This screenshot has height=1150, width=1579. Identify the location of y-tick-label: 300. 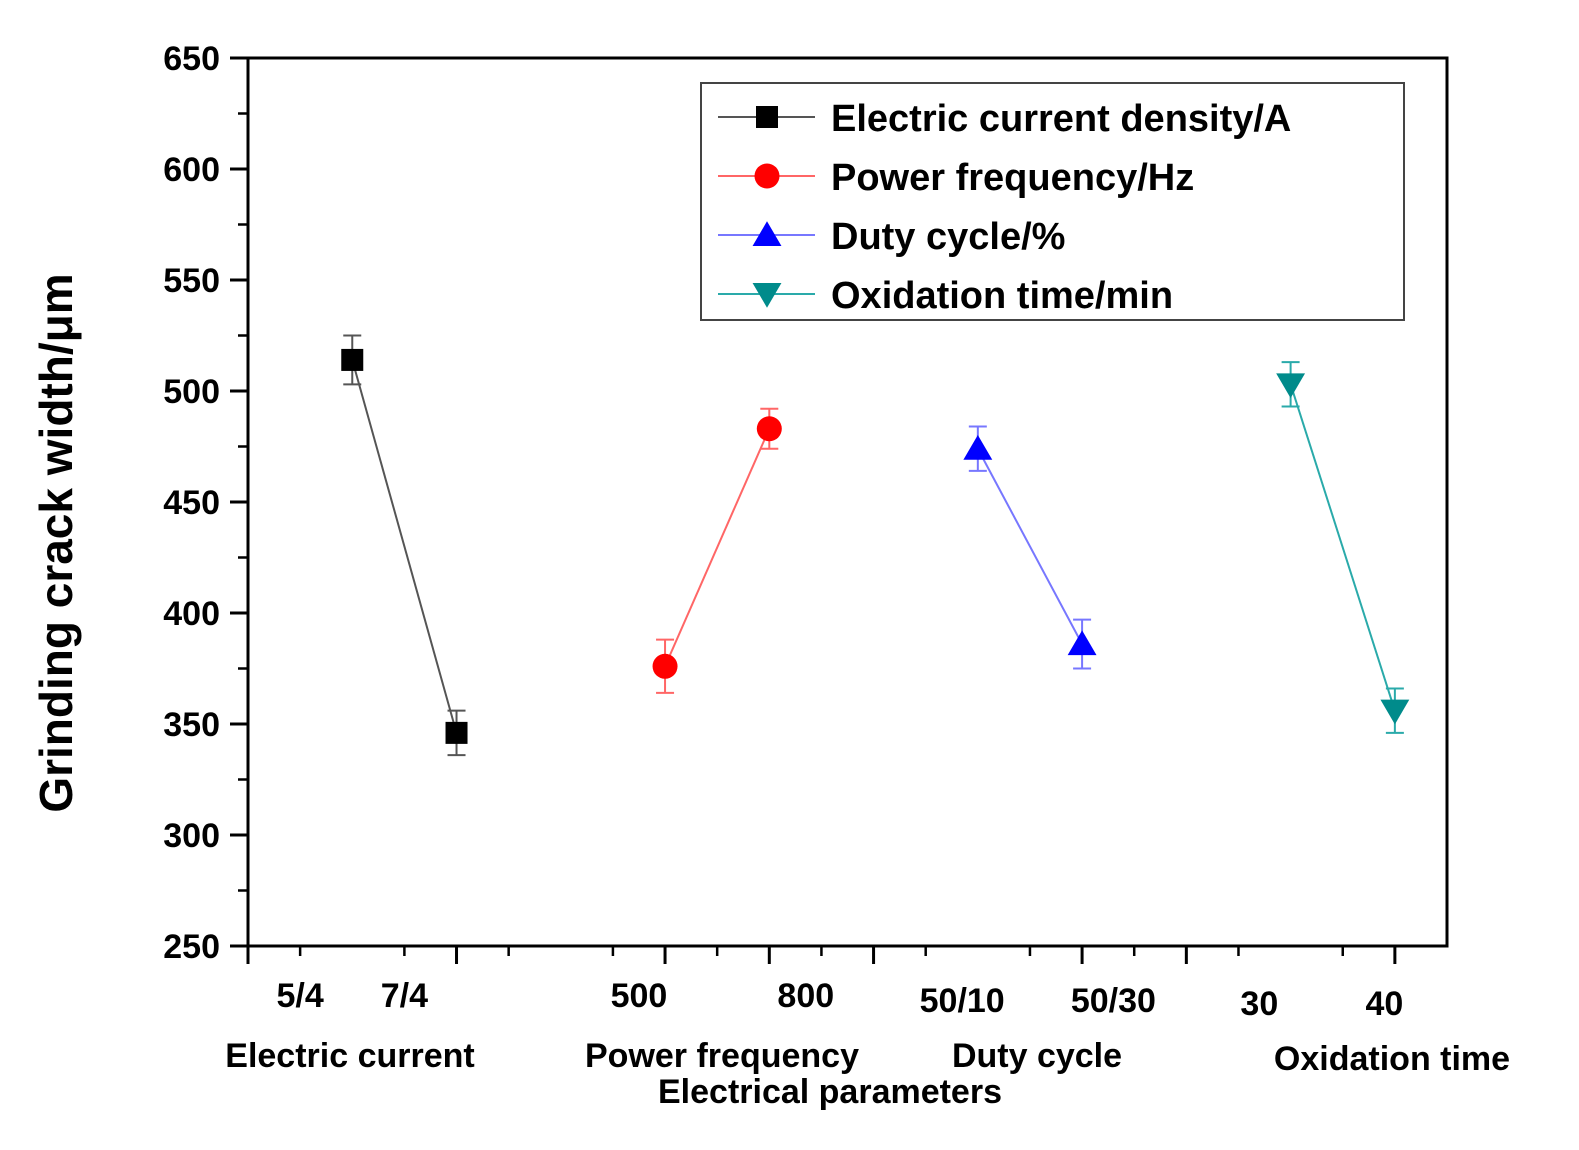
(191, 836).